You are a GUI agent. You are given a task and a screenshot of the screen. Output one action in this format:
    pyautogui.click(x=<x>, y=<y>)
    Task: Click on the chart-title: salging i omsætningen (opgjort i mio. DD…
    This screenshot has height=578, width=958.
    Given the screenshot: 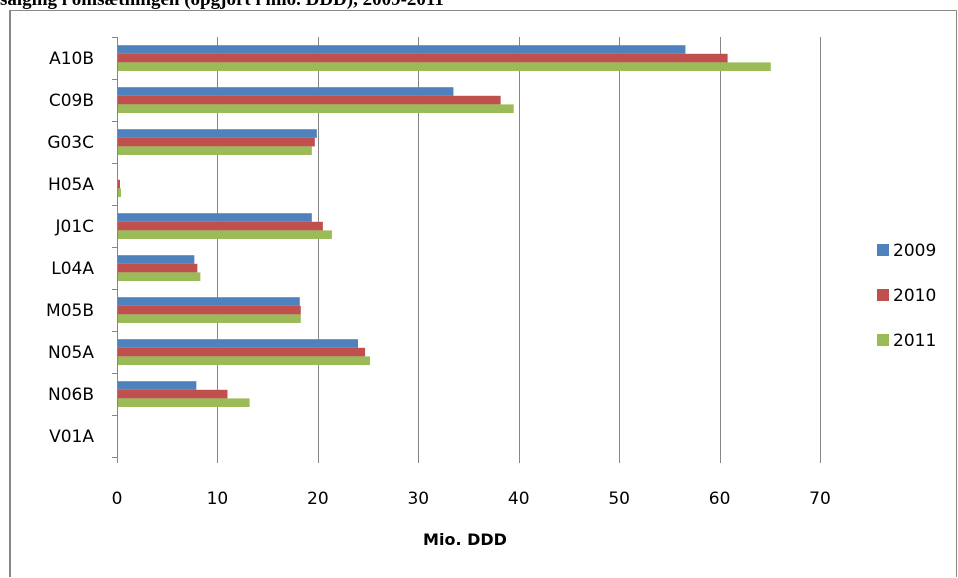 What is the action you would take?
    pyautogui.click(x=479, y=6)
    